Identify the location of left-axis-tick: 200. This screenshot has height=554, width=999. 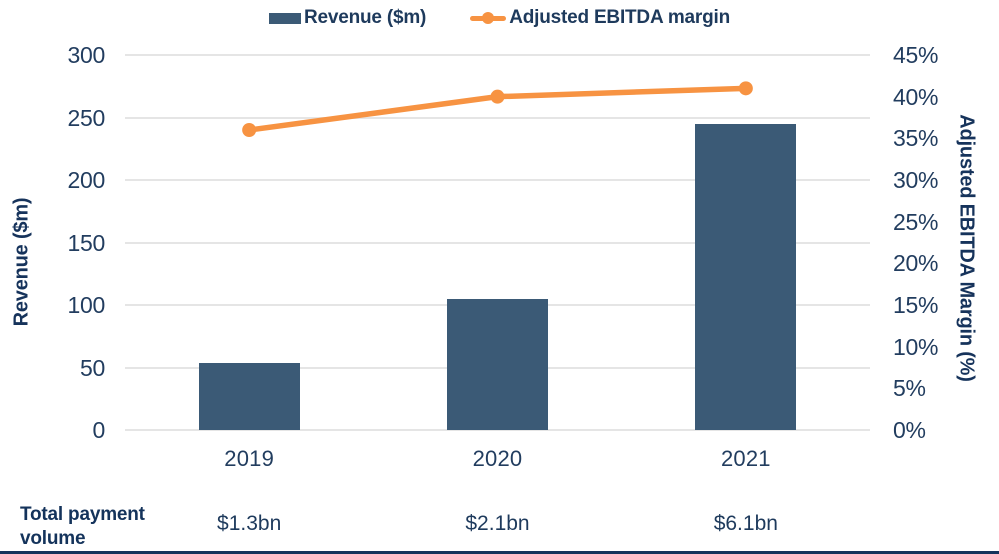
(86, 180).